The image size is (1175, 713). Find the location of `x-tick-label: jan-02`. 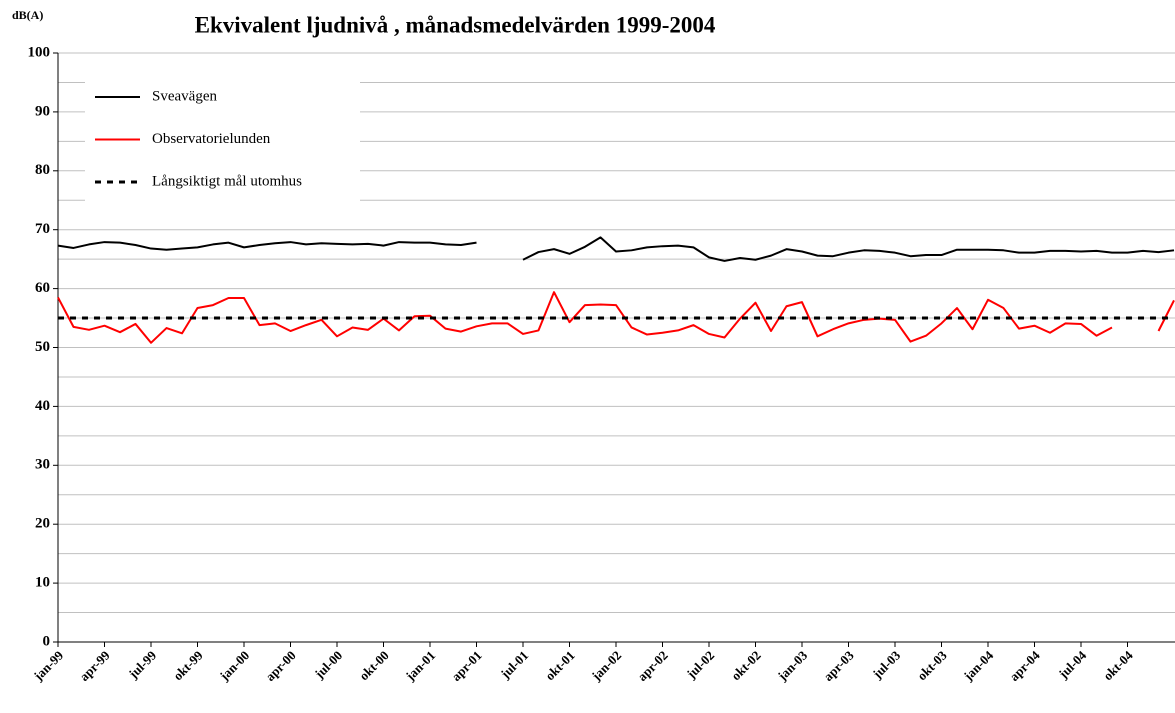

x-tick-label: jan-02 is located at coordinates (606, 666).